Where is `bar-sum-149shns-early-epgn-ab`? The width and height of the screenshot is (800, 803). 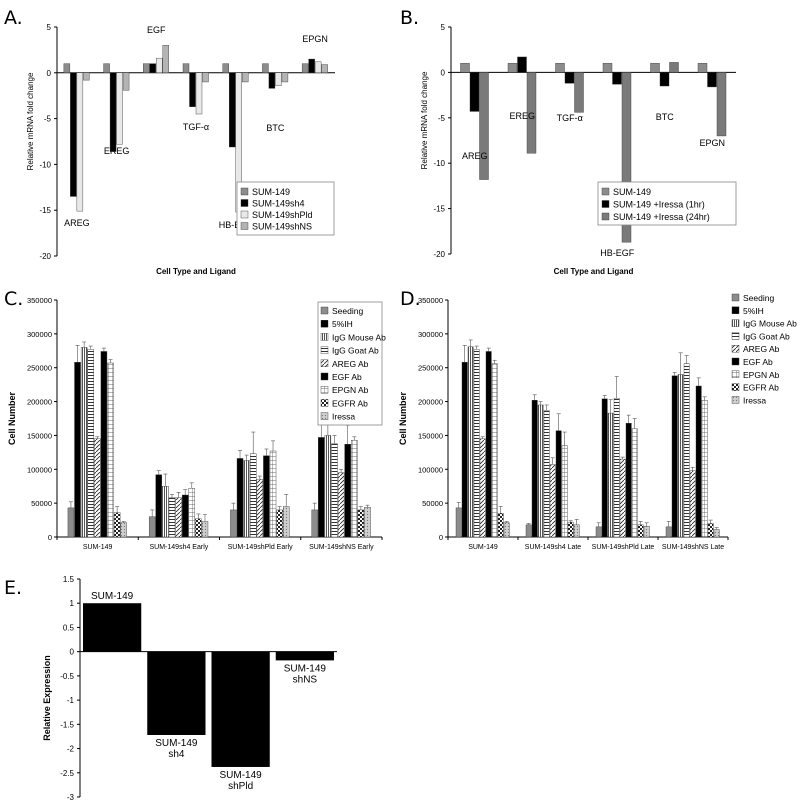 bar-sum-149shns-early-epgn-ab is located at coordinates (354, 488).